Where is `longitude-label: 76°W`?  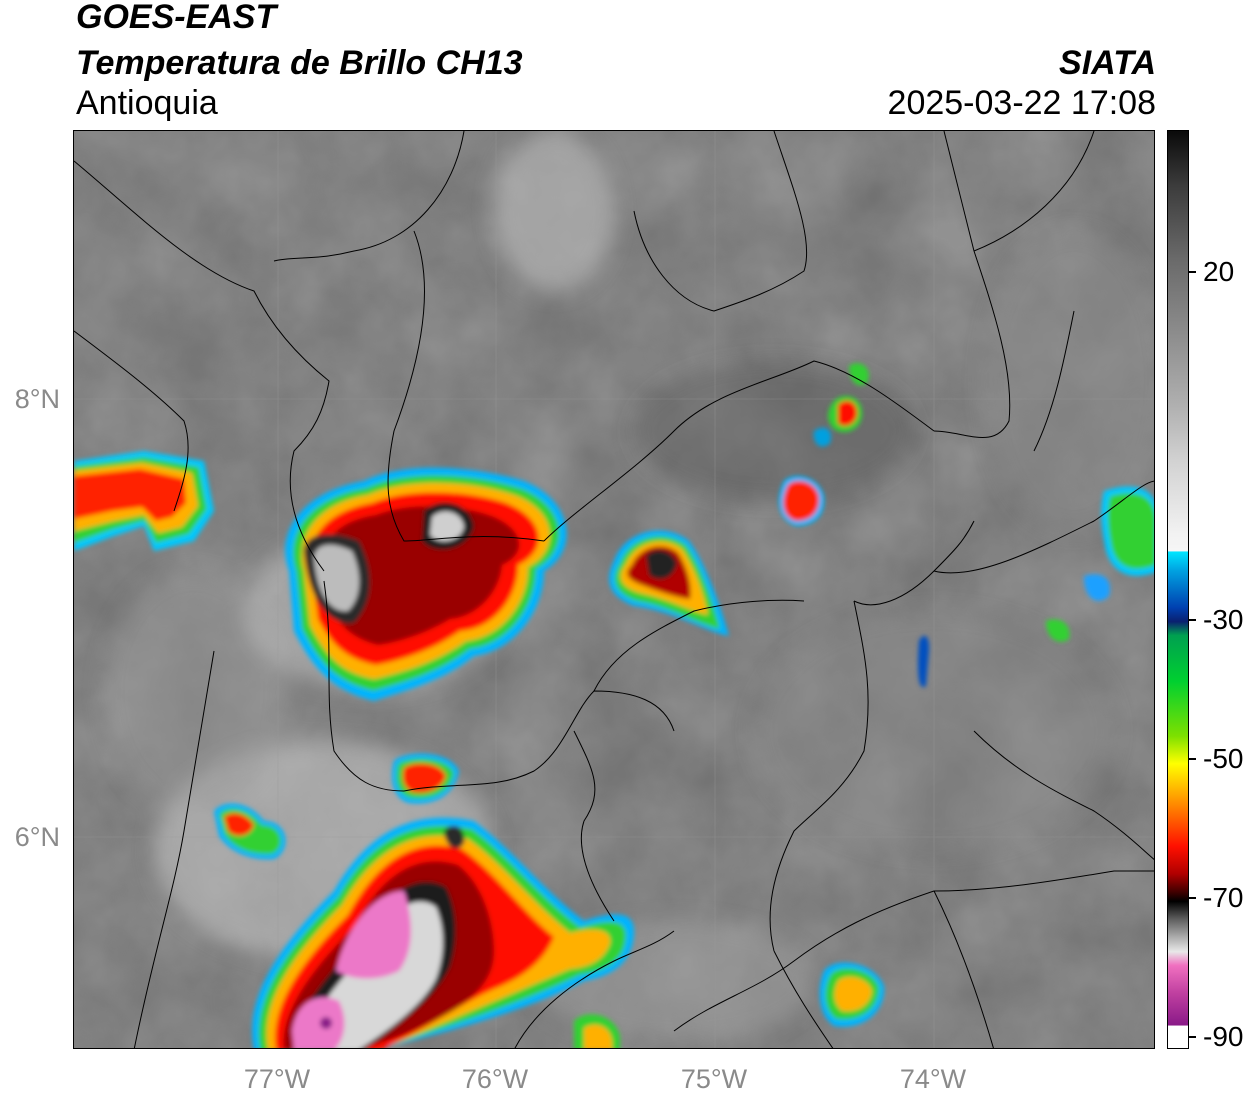 longitude-label: 76°W is located at coordinates (495, 1079).